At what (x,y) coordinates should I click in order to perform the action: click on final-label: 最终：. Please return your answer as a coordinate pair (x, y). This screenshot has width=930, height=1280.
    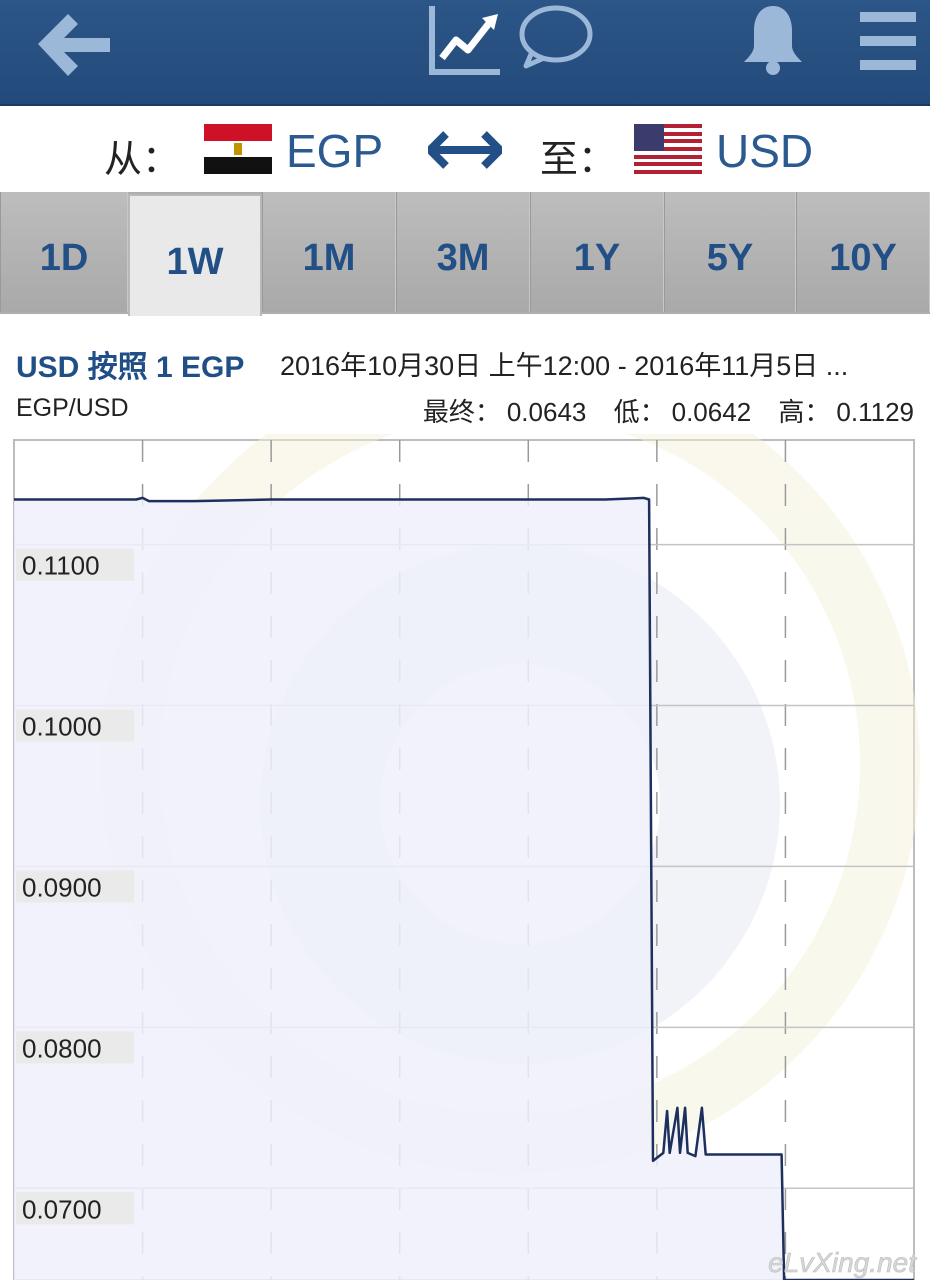
    Looking at the image, I should click on (461, 412).